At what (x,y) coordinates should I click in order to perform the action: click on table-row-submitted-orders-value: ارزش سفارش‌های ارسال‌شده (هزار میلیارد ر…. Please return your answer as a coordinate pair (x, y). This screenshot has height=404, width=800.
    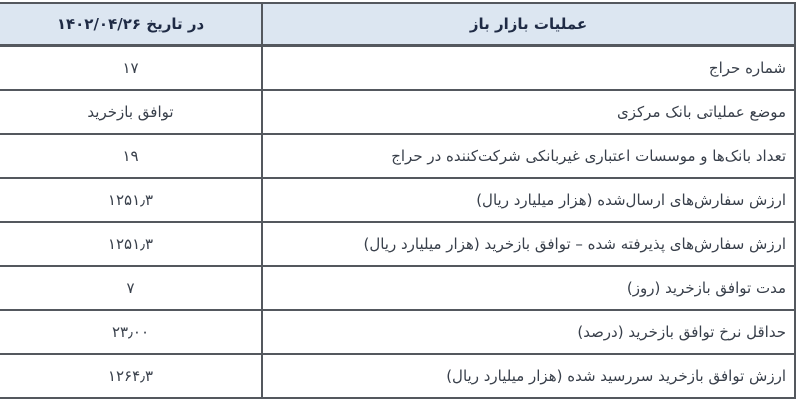
    Looking at the image, I should click on (398, 200).